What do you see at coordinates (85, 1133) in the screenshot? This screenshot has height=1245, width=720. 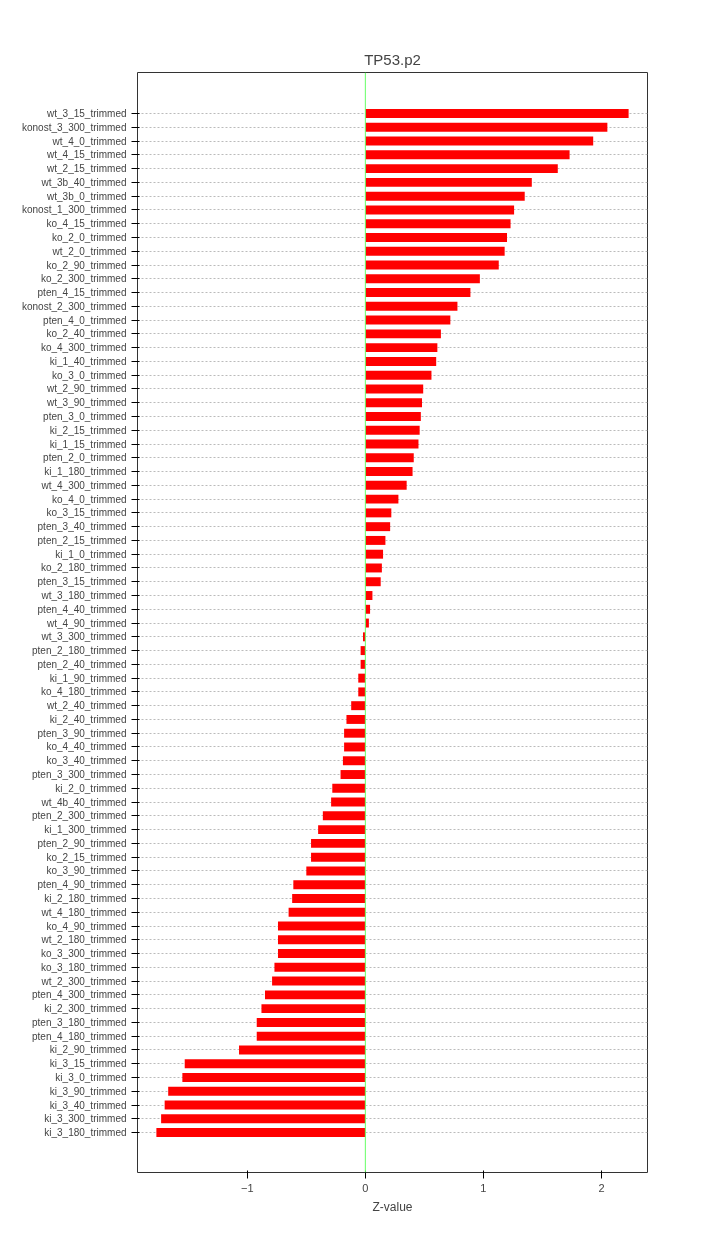 I see `y-tick-label: ki_3_180_trimmed` at bounding box center [85, 1133].